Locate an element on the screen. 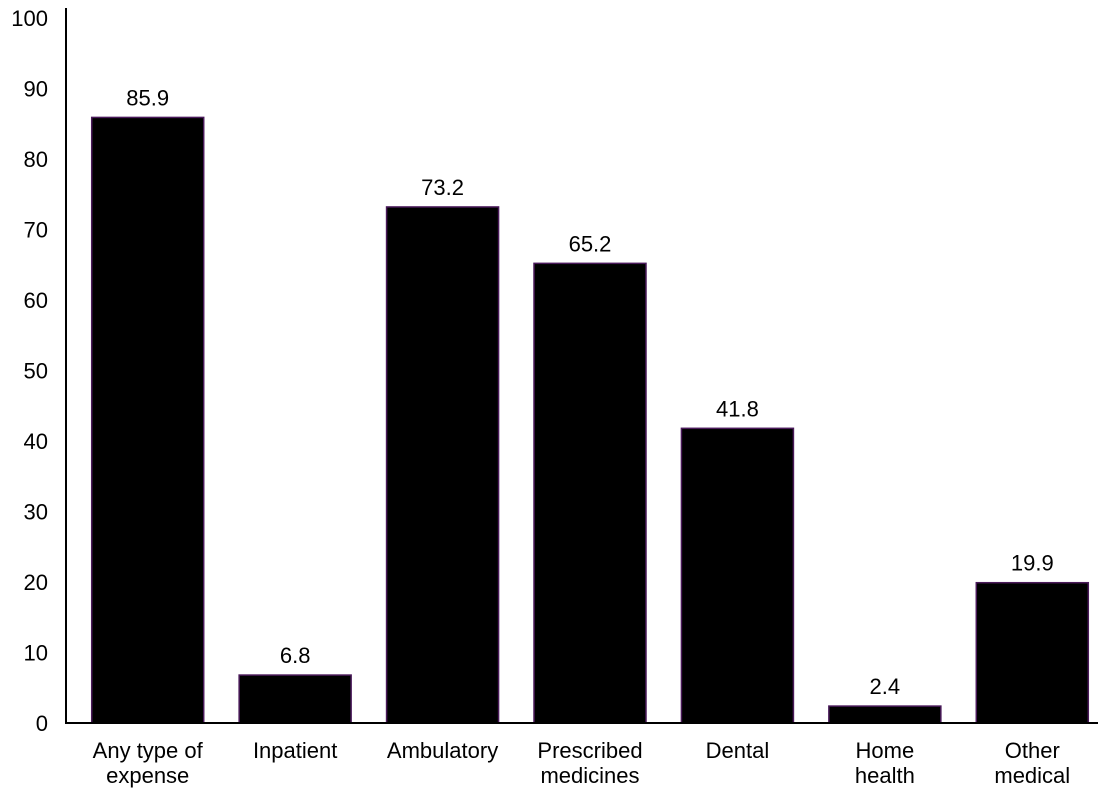 The width and height of the screenshot is (1099, 796). x-tick-label-line: Dental is located at coordinates (738, 750).